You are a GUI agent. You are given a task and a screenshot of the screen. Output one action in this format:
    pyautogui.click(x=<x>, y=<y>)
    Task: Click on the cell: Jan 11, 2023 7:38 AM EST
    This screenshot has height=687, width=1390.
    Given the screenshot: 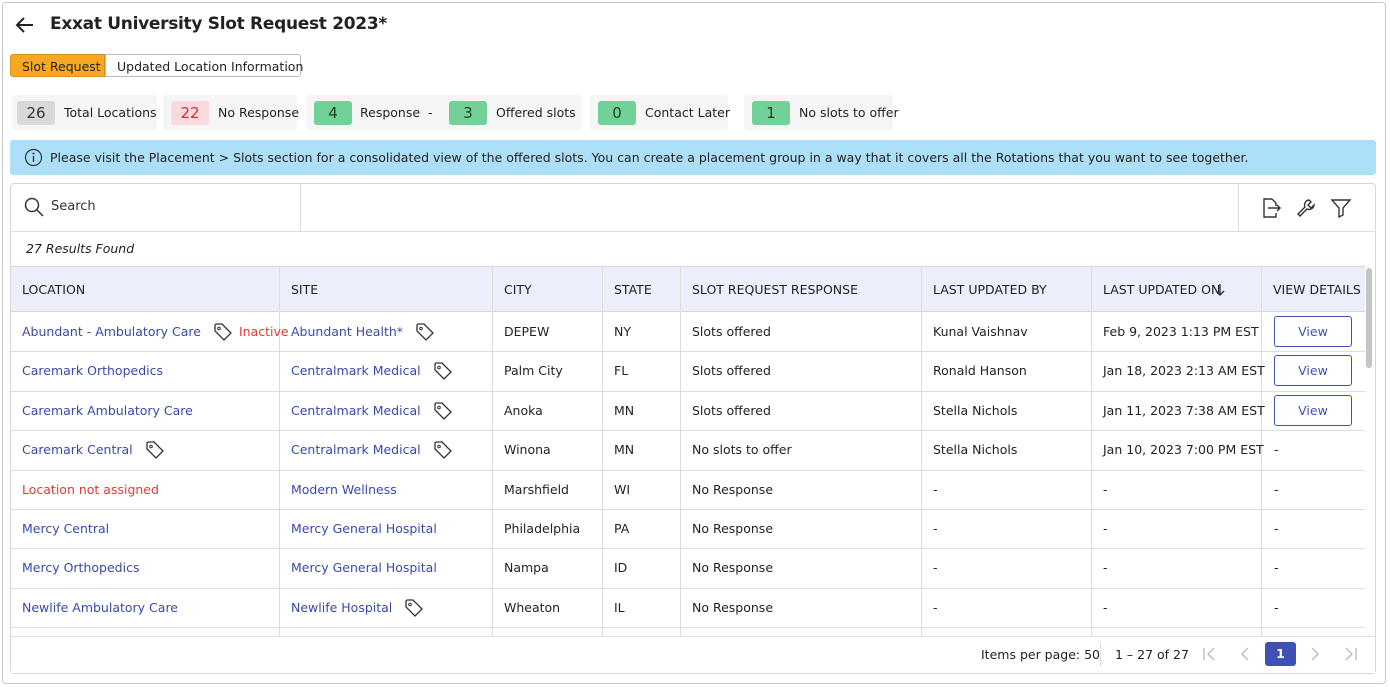 What is the action you would take?
    pyautogui.click(x=1184, y=410)
    